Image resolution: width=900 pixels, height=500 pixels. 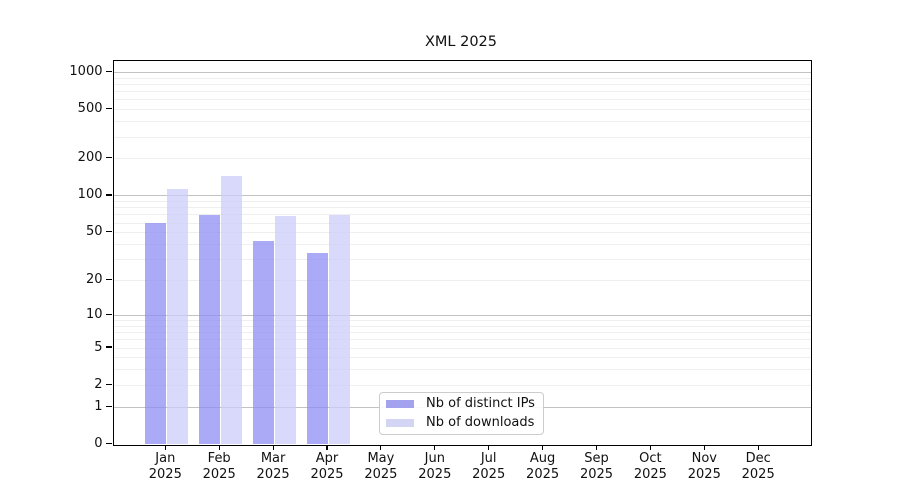 What do you see at coordinates (231, 310) in the screenshot?
I see `bar-nb-of-downloads-feb` at bounding box center [231, 310].